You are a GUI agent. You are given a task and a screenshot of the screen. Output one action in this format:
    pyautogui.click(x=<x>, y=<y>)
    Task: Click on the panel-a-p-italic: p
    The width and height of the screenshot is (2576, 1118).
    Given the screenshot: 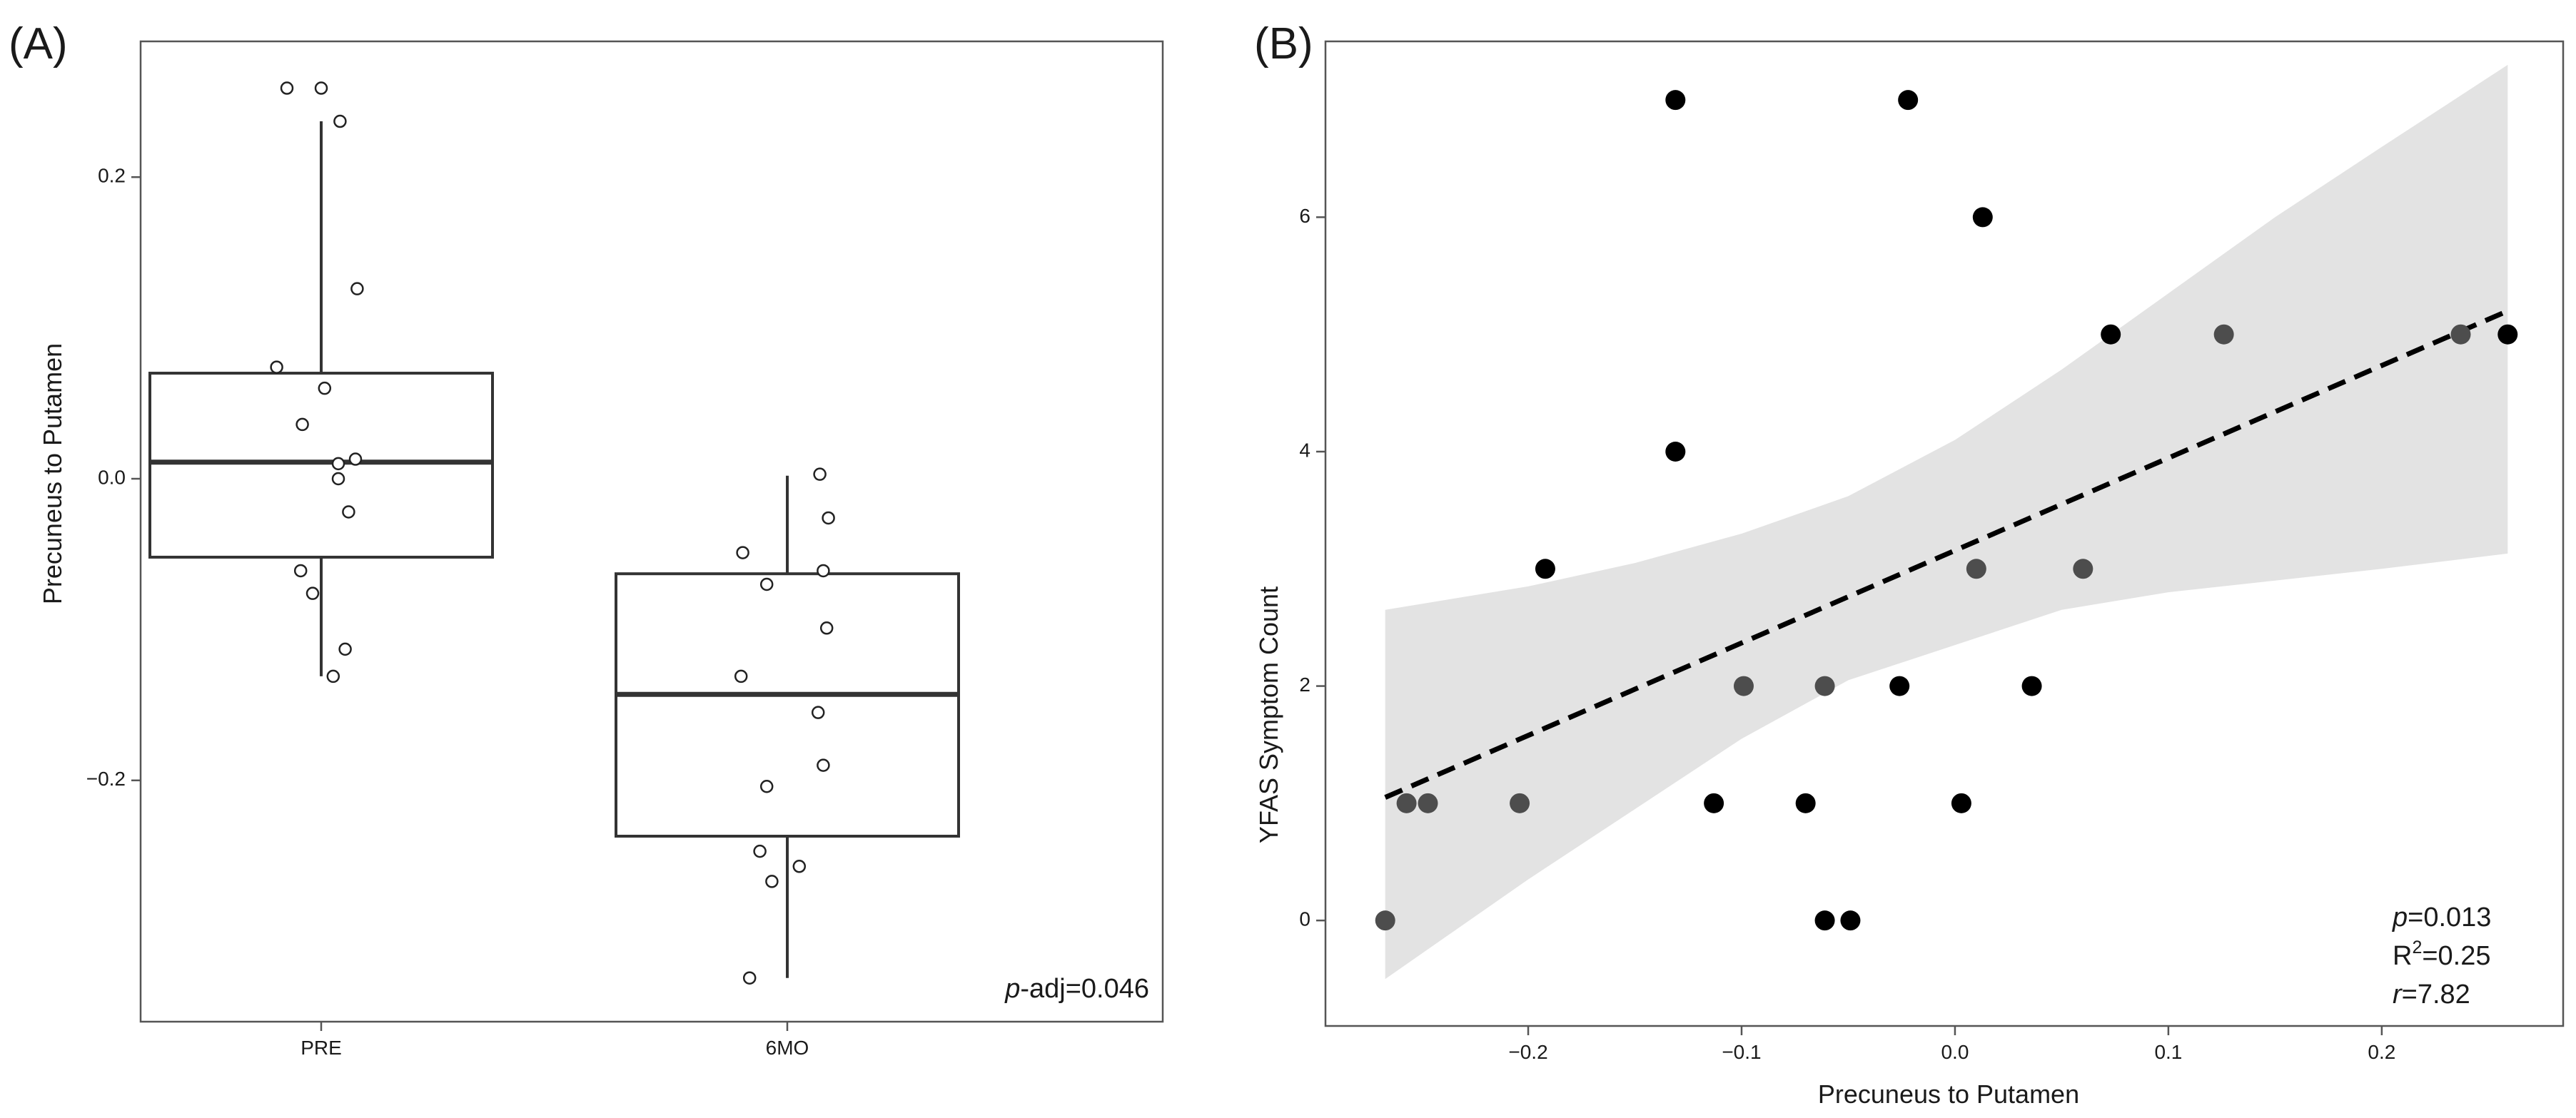 What is the action you would take?
    pyautogui.click(x=1012, y=989)
    